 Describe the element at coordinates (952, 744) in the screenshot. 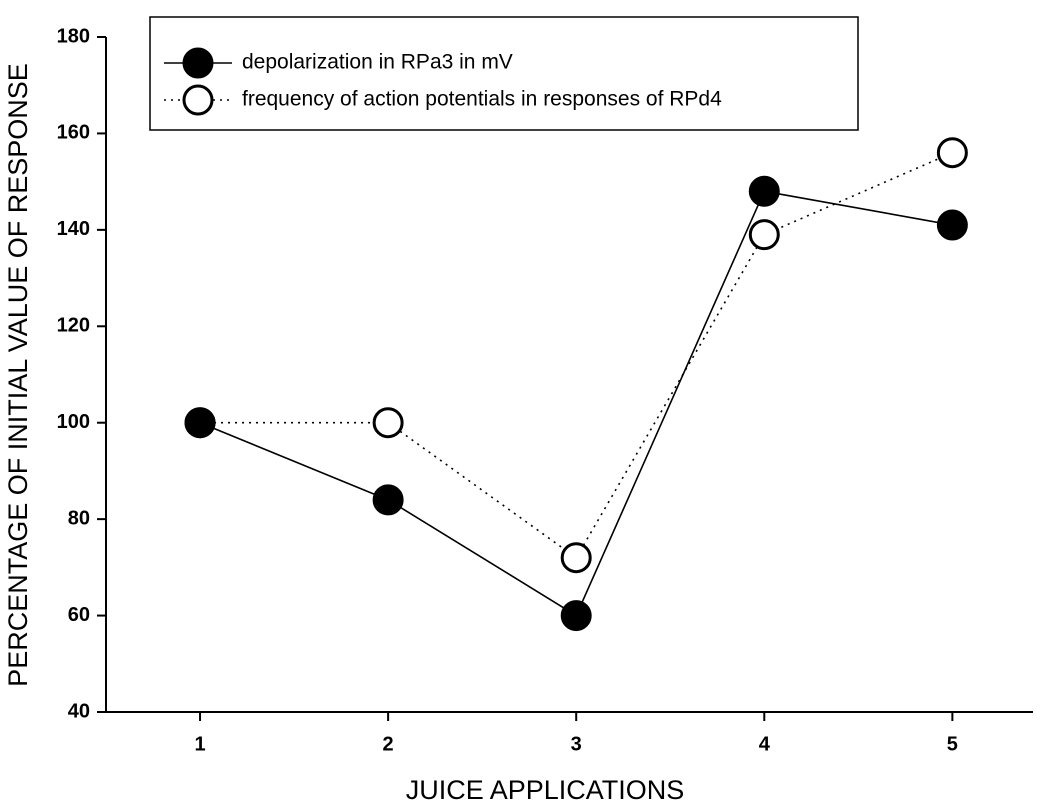

I see `x-tick-label: 5` at that location.